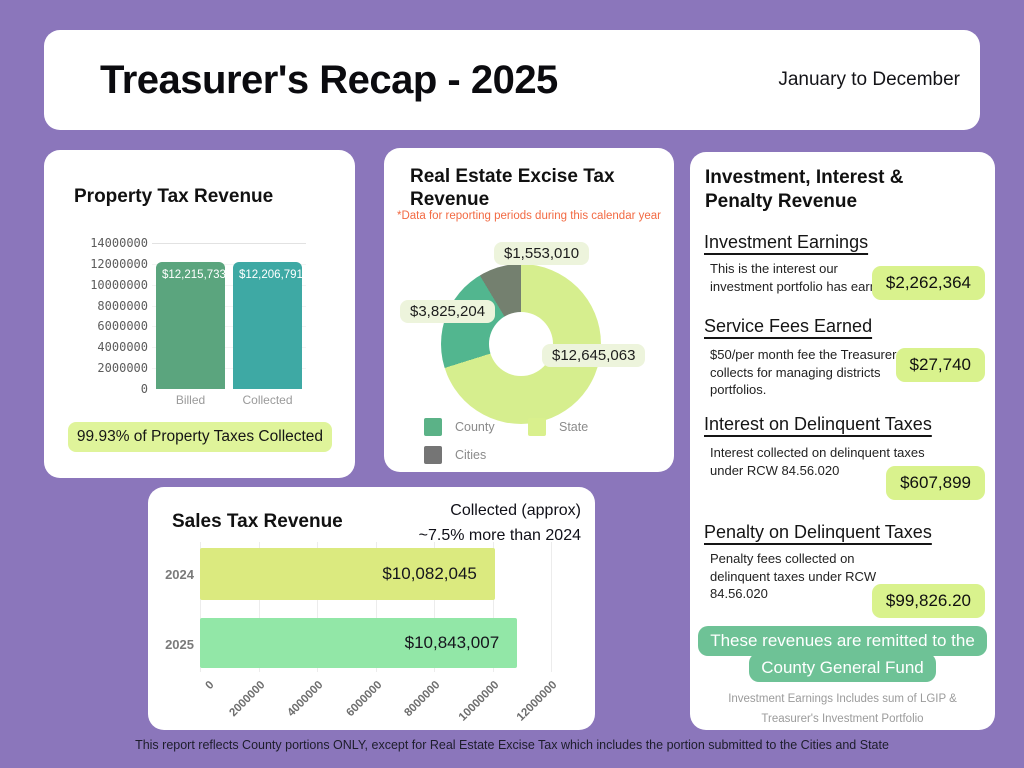 This screenshot has width=1024, height=768. I want to click on x-category-collected: Collected, so click(267, 400).